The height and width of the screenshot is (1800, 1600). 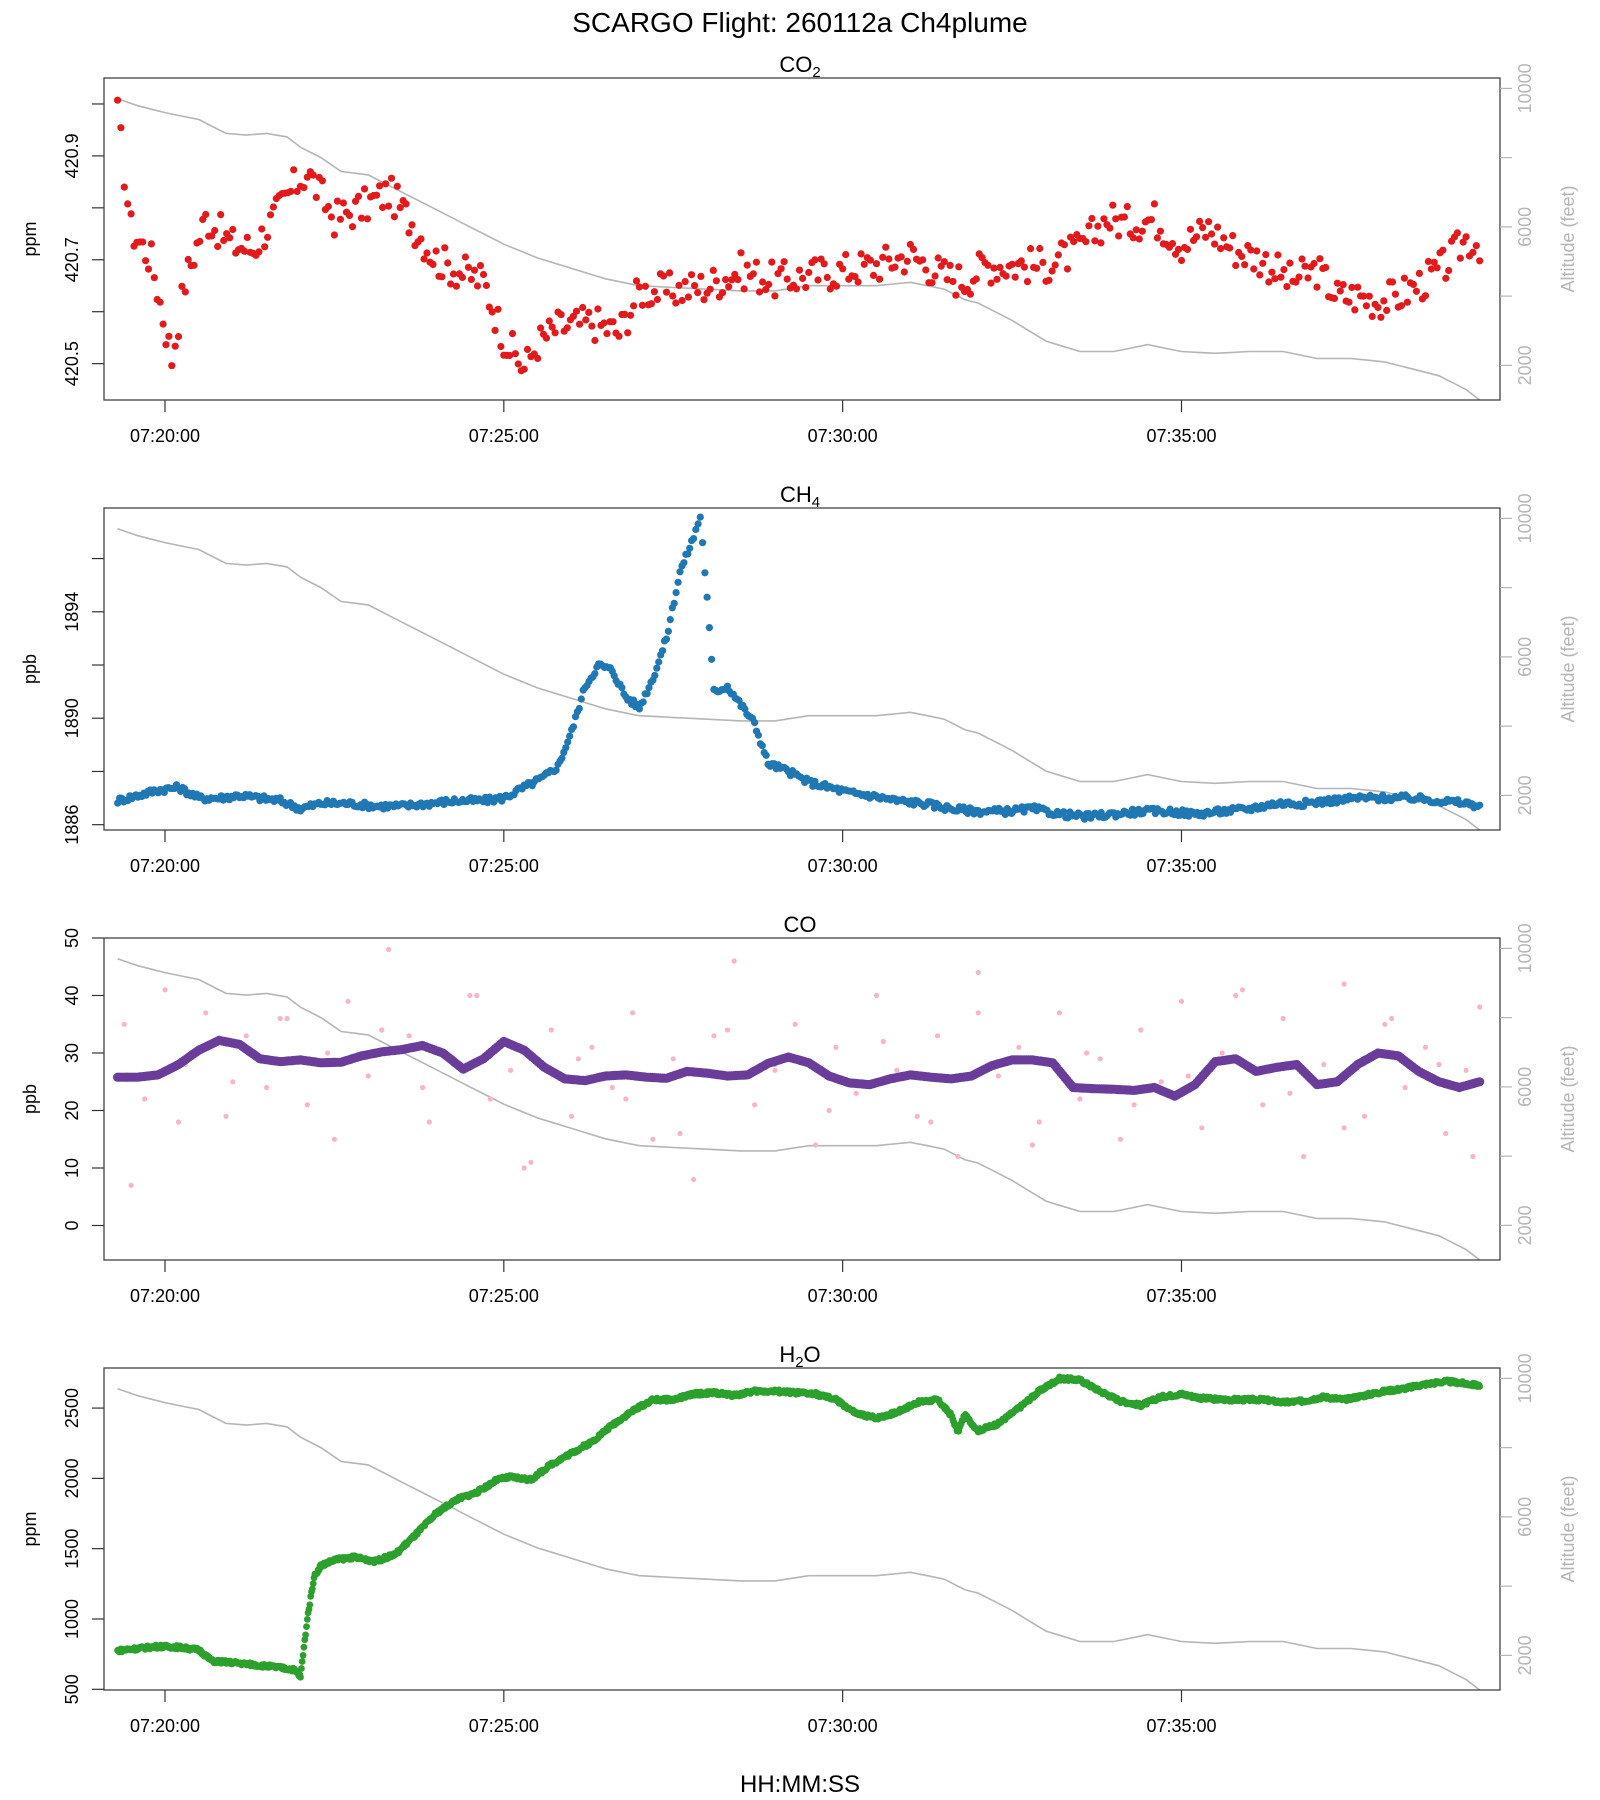 What do you see at coordinates (72, 1549) in the screenshot?
I see `y-tick-label: 1500` at bounding box center [72, 1549].